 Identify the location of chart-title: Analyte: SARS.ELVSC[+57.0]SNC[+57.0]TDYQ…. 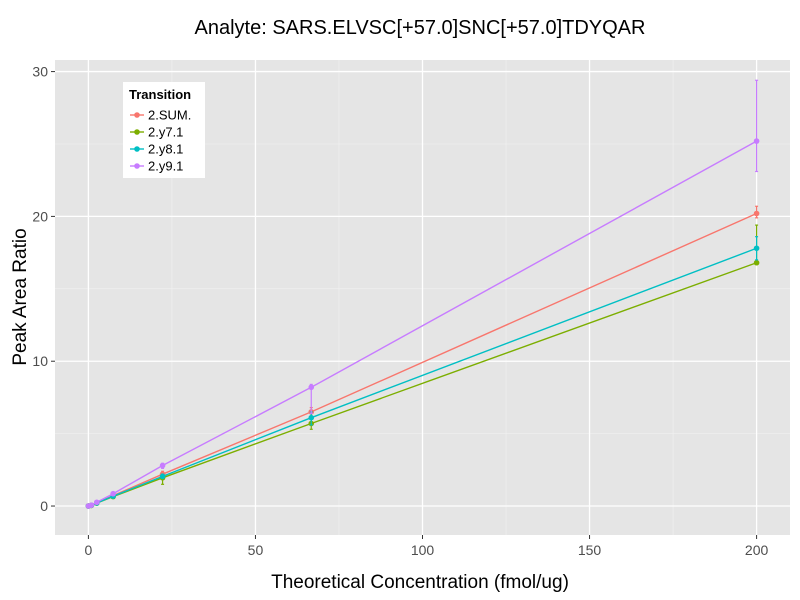
(420, 28).